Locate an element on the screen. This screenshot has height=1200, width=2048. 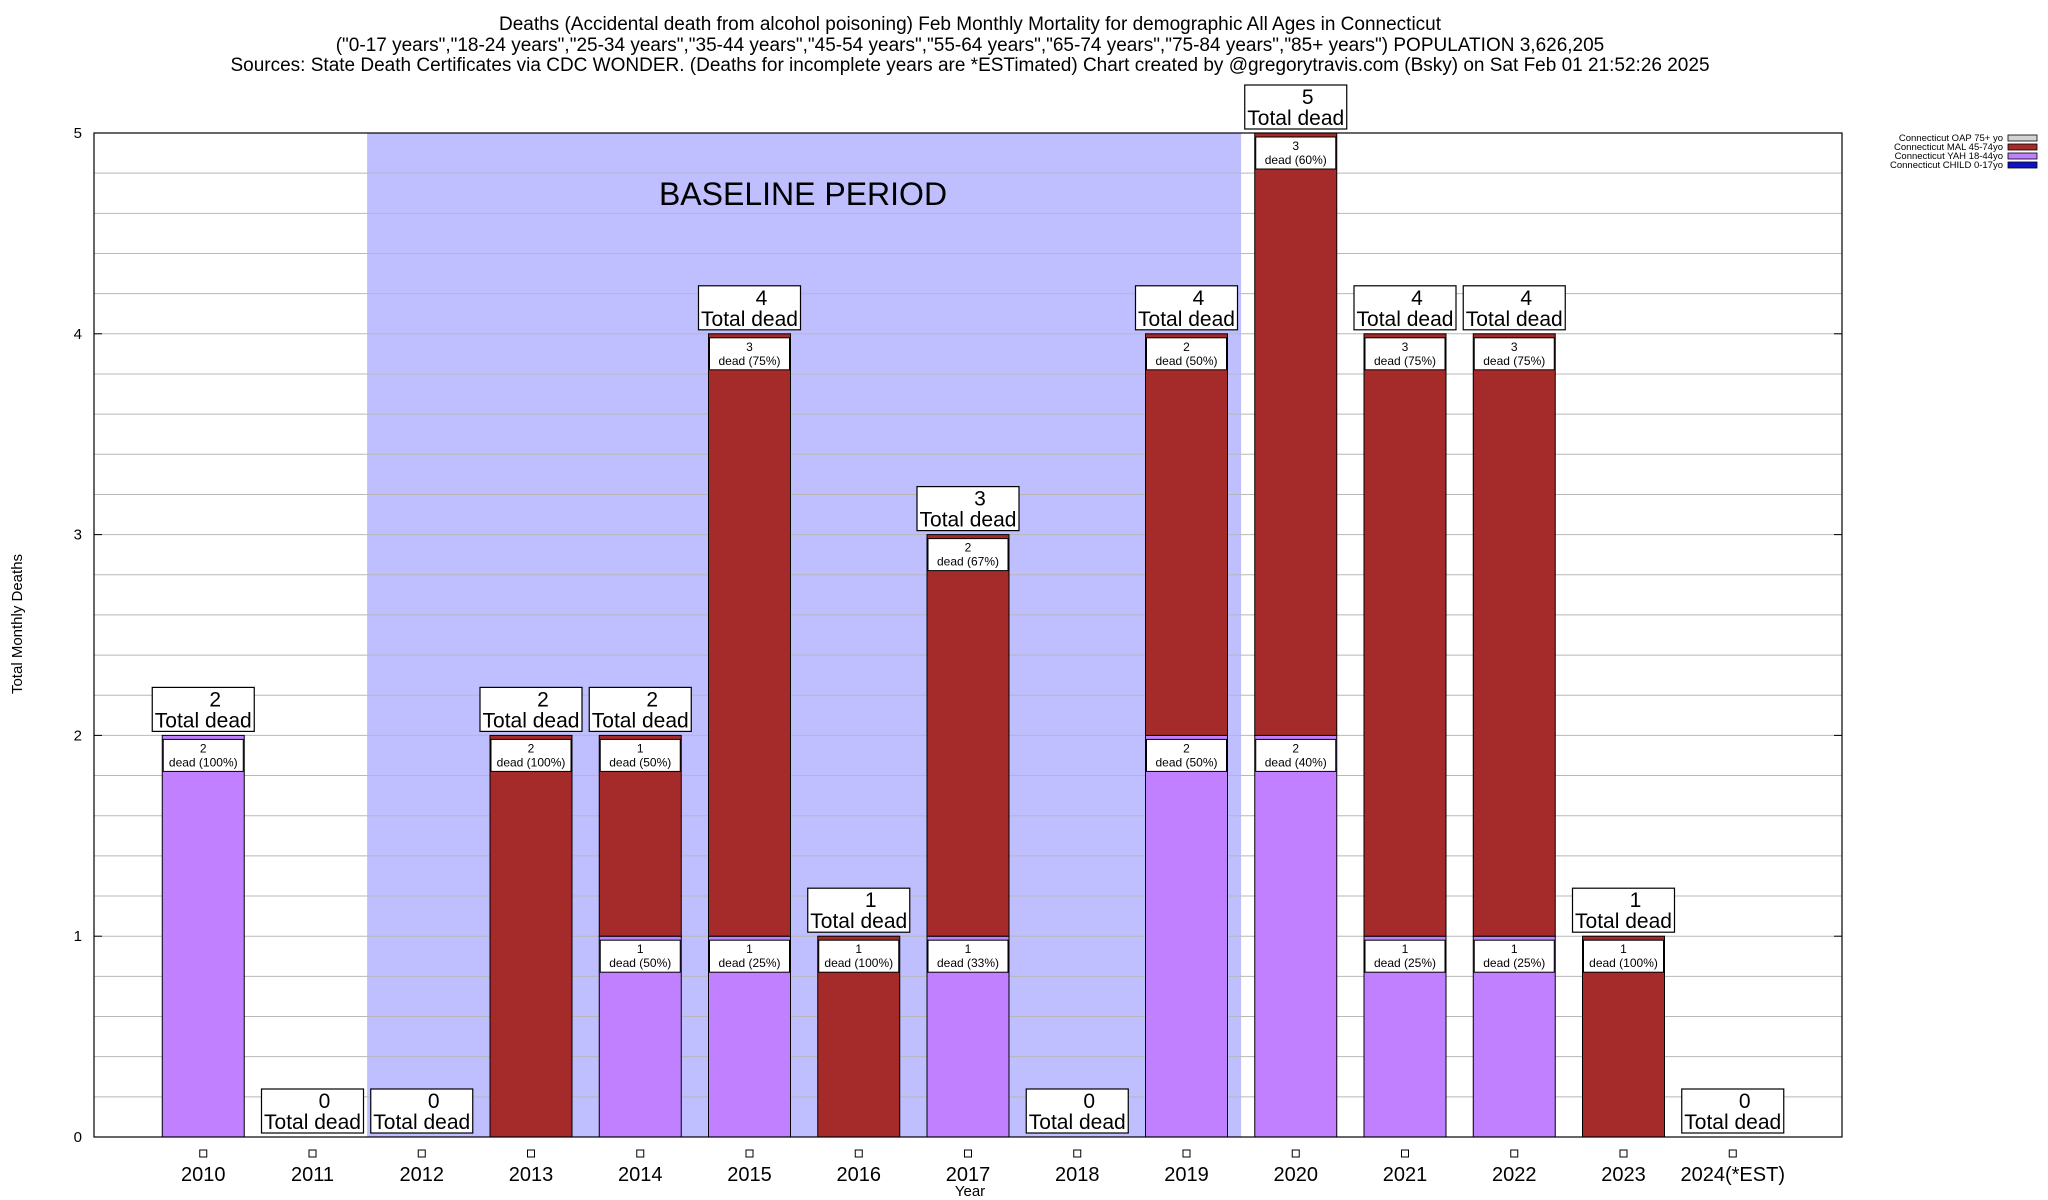
legend-entry-label: Connecticut OAP 75+ yo is located at coordinates (1951, 138).